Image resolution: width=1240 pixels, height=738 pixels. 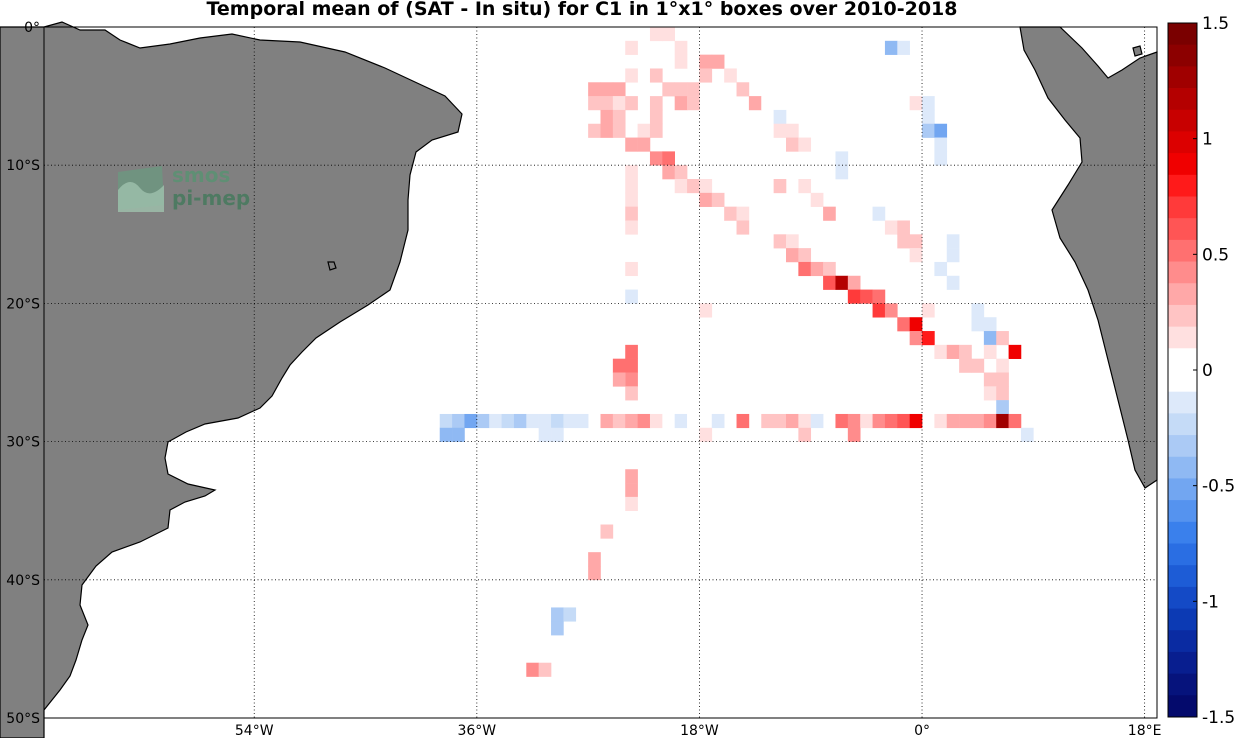 I want to click on lat-tick-label: 50°S, so click(x=23, y=719).